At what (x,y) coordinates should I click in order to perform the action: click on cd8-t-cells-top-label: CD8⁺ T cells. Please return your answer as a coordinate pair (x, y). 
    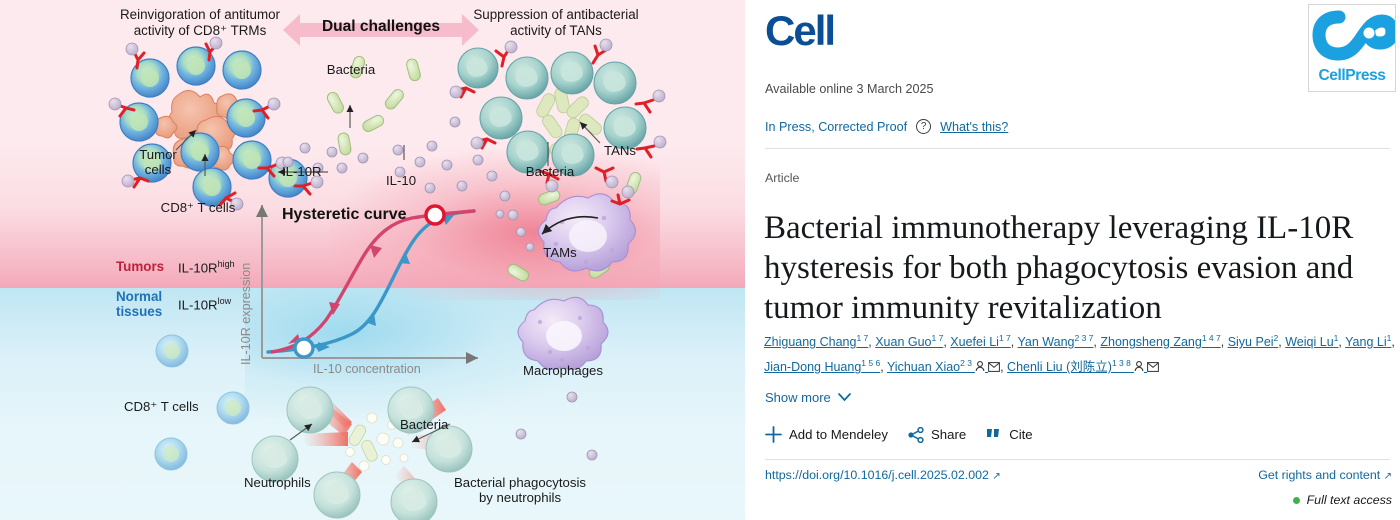
    Looking at the image, I should click on (198, 207).